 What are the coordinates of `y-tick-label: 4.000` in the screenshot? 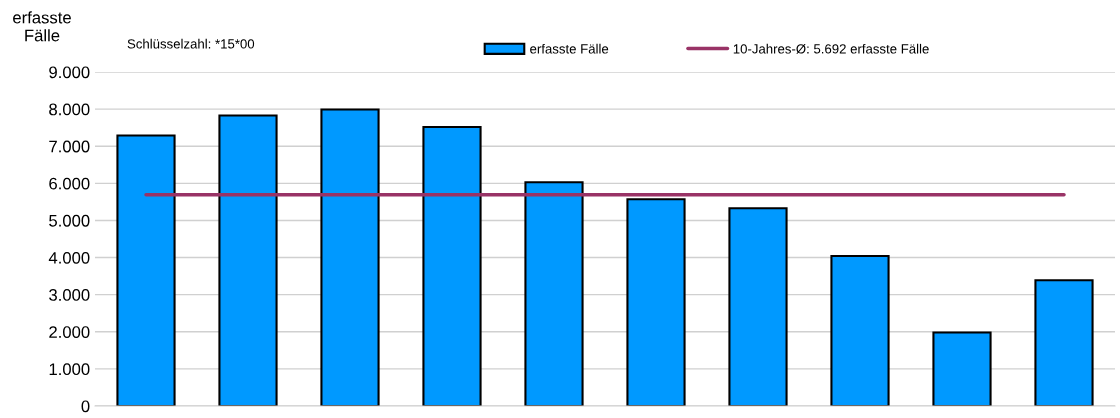 It's located at (69, 257).